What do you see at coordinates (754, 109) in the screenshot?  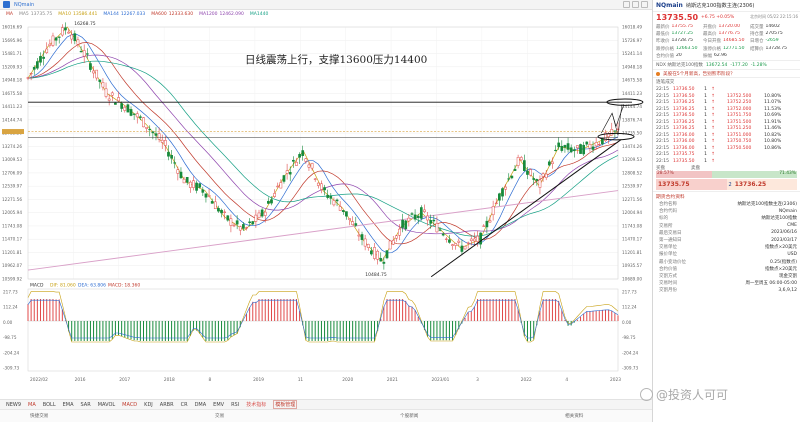 I see `tick-row: 13752.000 1 1.53%` at bounding box center [754, 109].